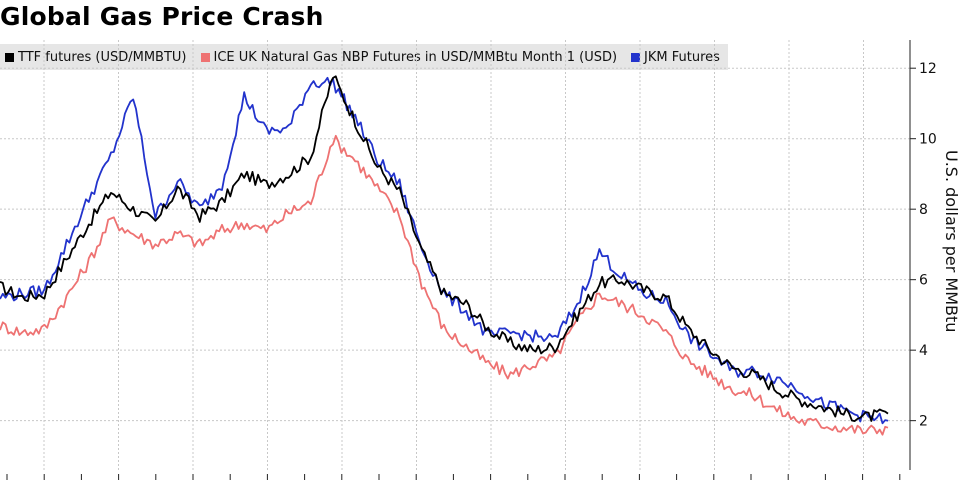  What do you see at coordinates (162, 16) in the screenshot?
I see `chart-title: Global Gas Price Crash` at bounding box center [162, 16].